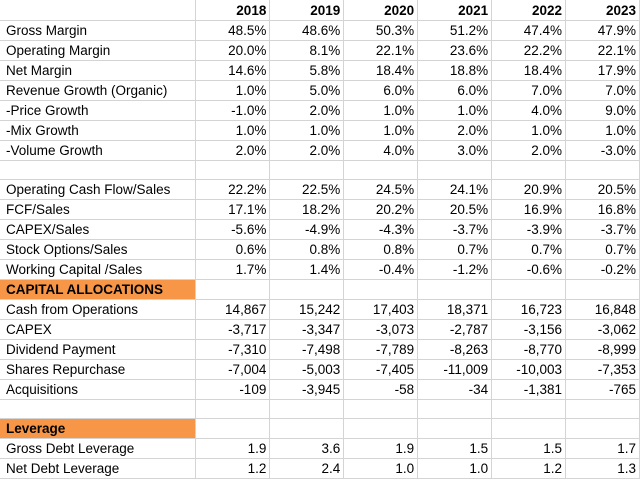 This screenshot has height=486, width=640. What do you see at coordinates (98, 468) in the screenshot?
I see `row-label: Net Debt Leverage` at bounding box center [98, 468].